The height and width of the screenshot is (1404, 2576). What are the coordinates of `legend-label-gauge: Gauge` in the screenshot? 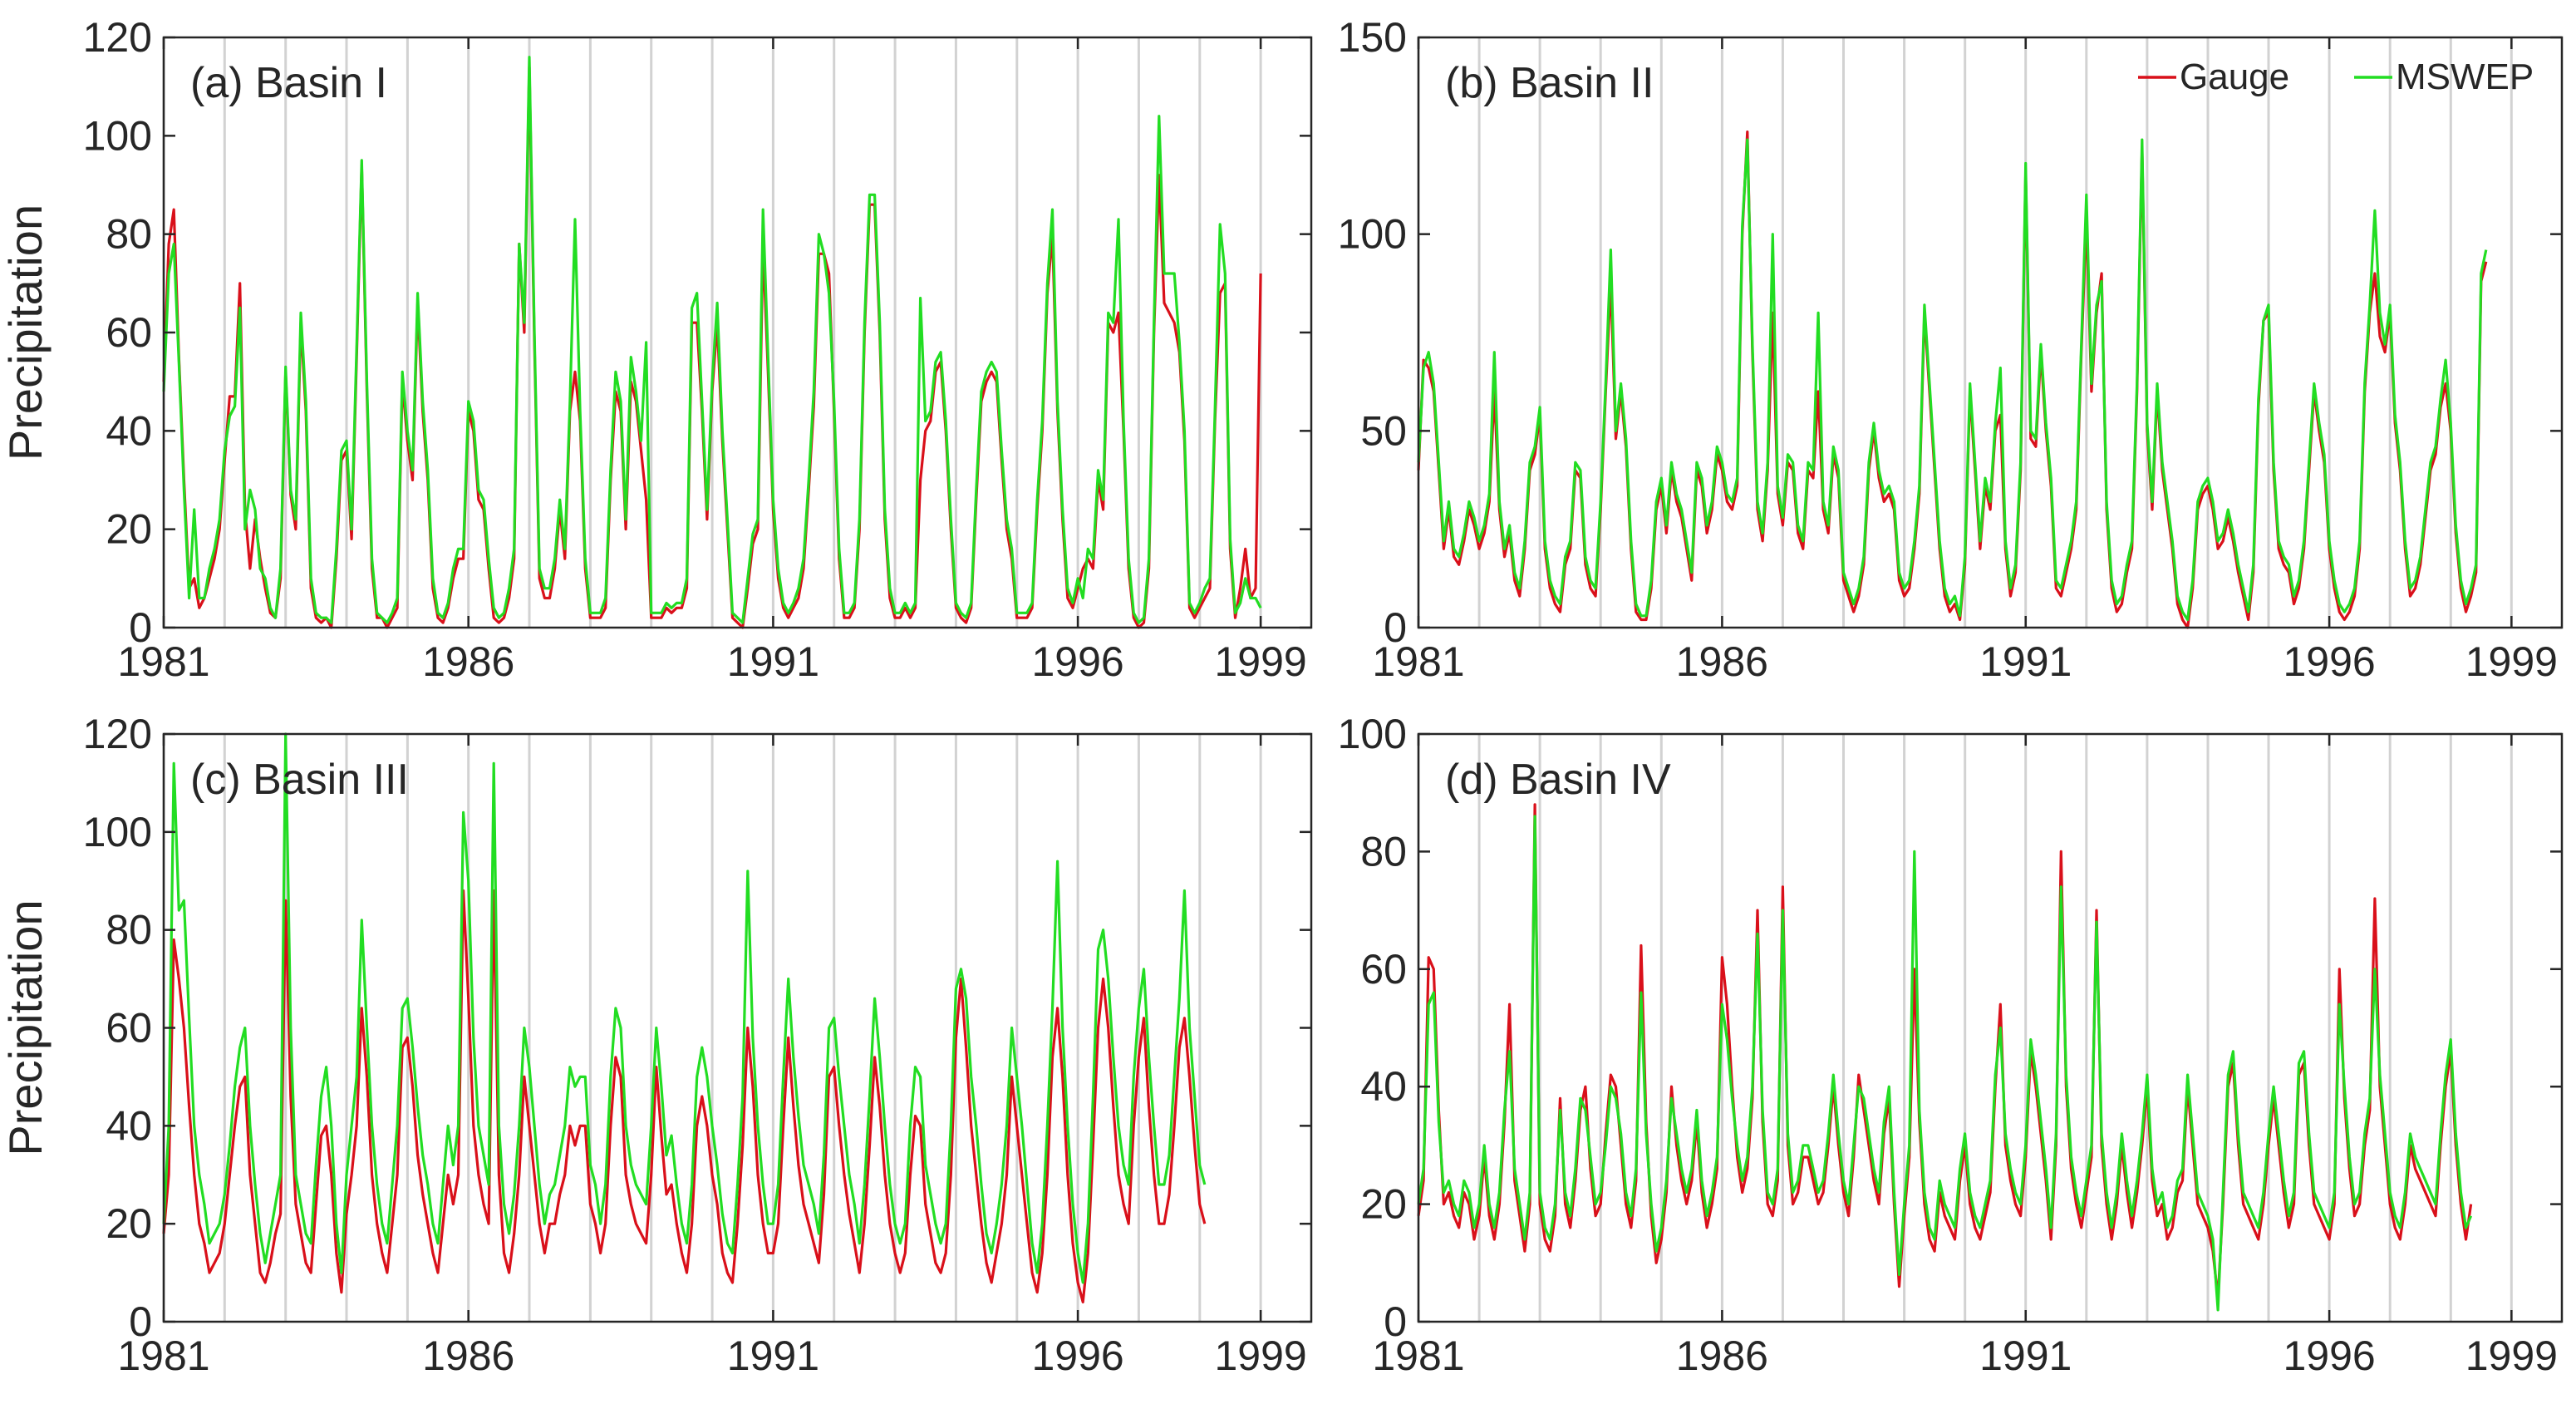 It's located at (2234, 77).